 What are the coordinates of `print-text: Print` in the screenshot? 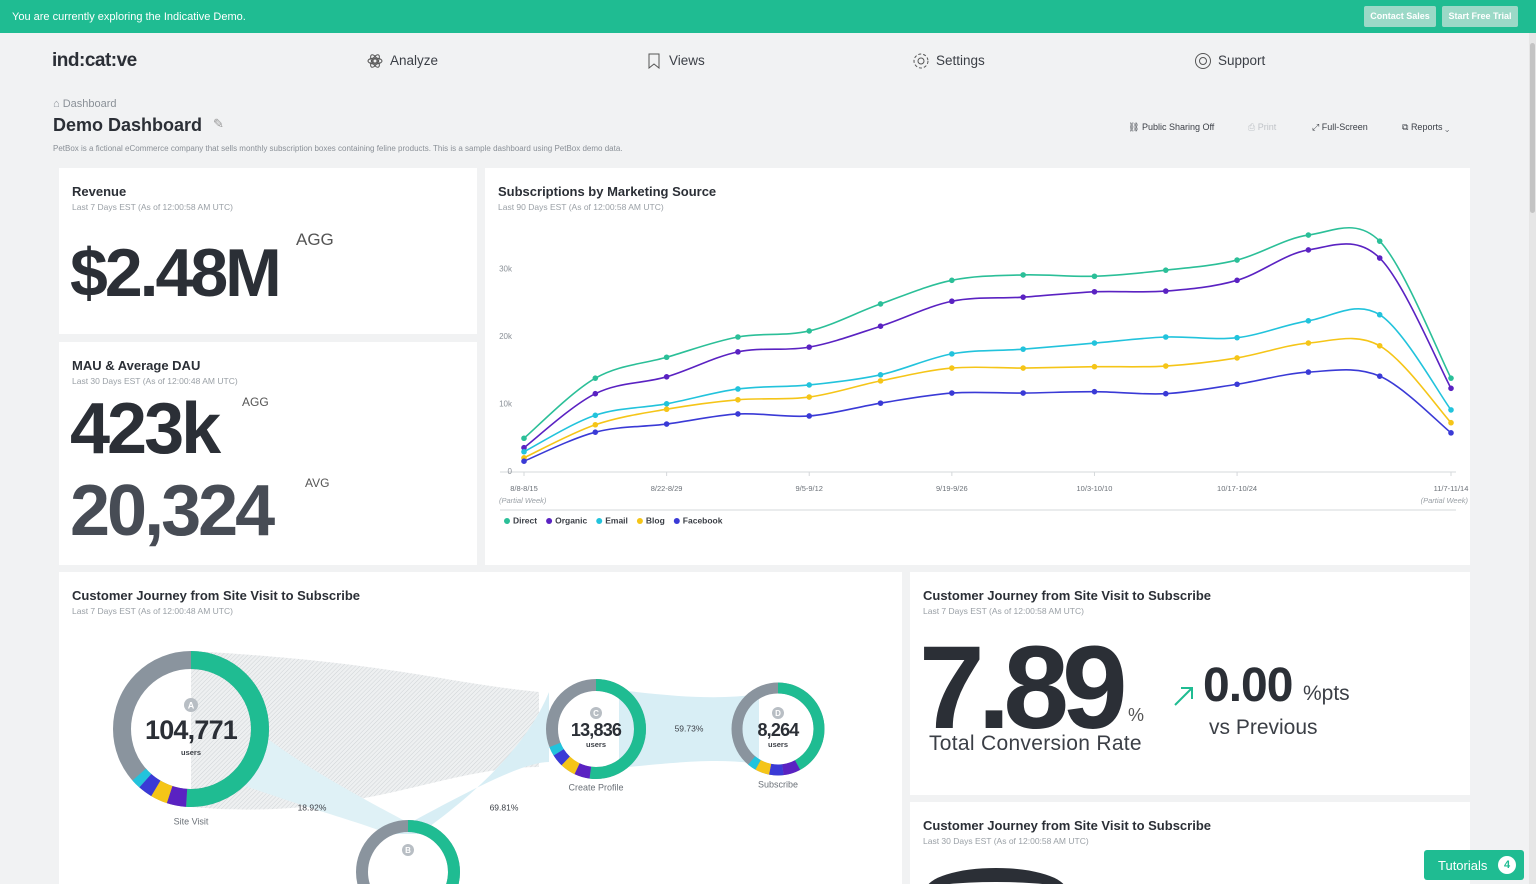 It's located at (1267, 127).